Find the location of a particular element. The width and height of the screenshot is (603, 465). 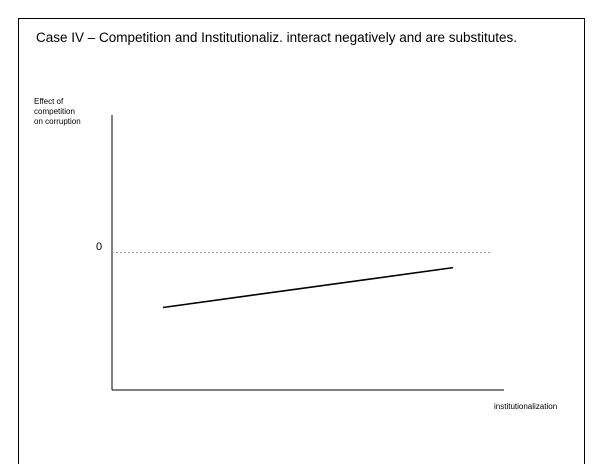

zero-tick-label: 0 is located at coordinates (99, 247).